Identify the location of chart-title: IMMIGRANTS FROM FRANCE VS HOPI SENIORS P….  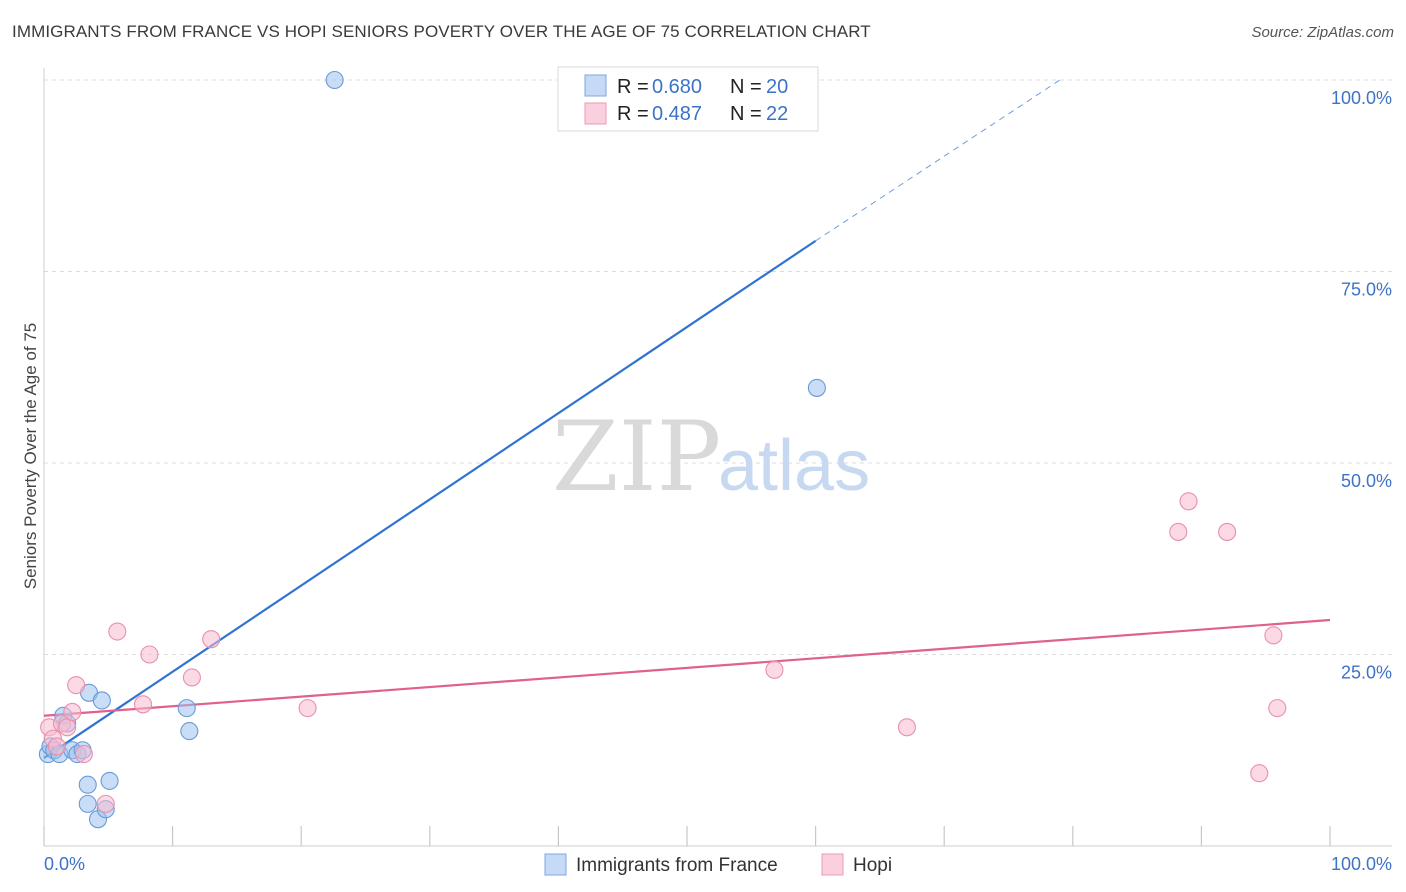
(441, 31).